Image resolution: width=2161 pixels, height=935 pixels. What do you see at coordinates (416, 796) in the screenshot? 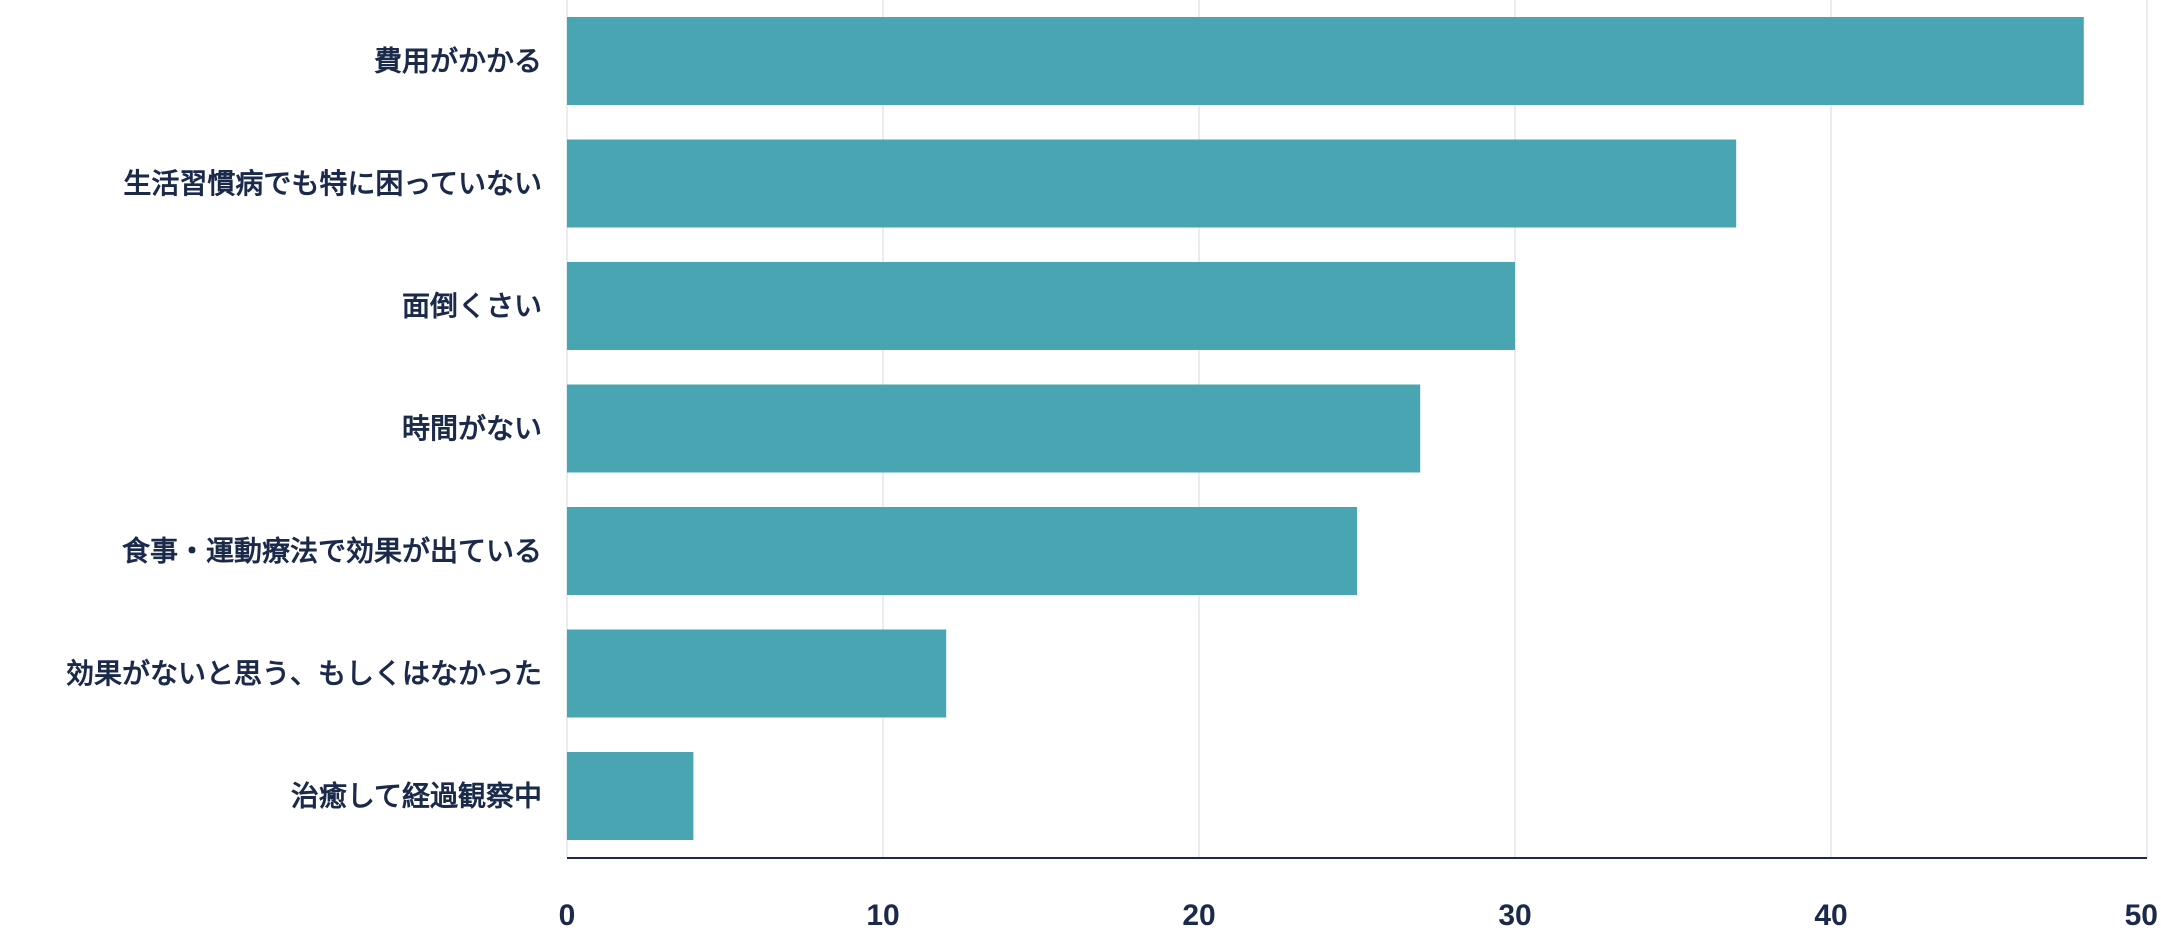
I see `category-label-7: 治癒して経過観察中` at bounding box center [416, 796].